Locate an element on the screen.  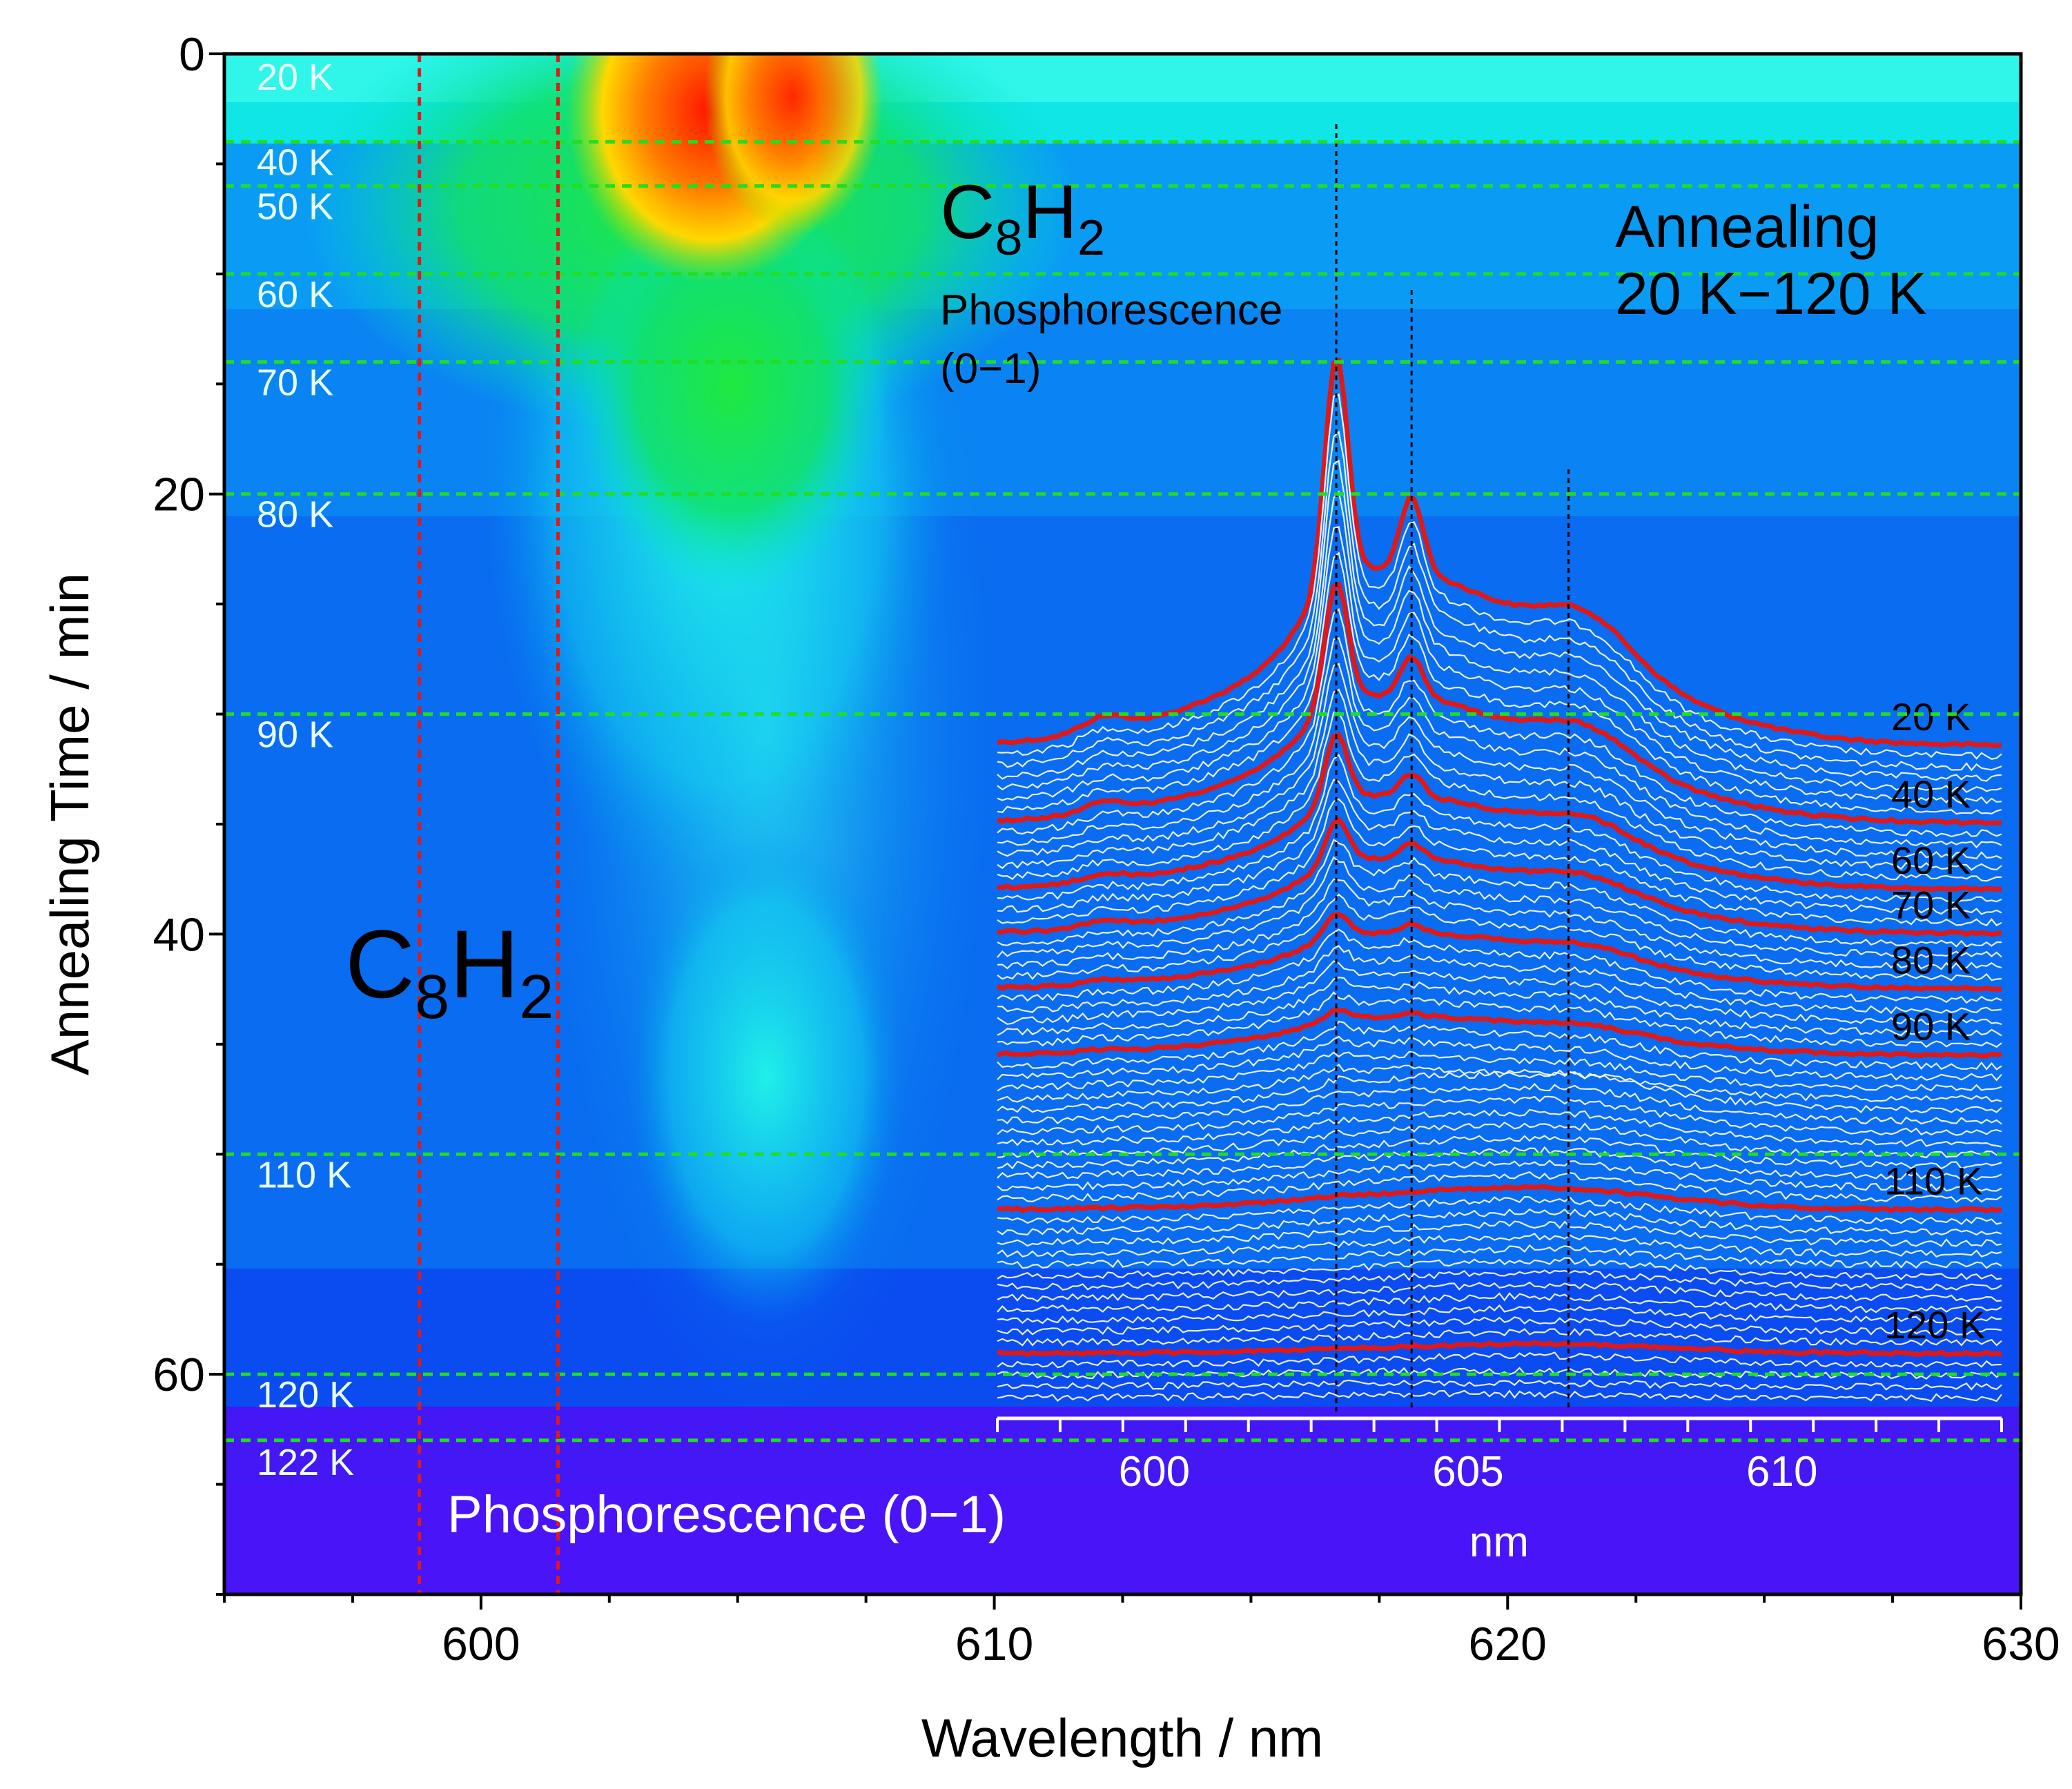
series-label: 80 K is located at coordinates (1931, 960).